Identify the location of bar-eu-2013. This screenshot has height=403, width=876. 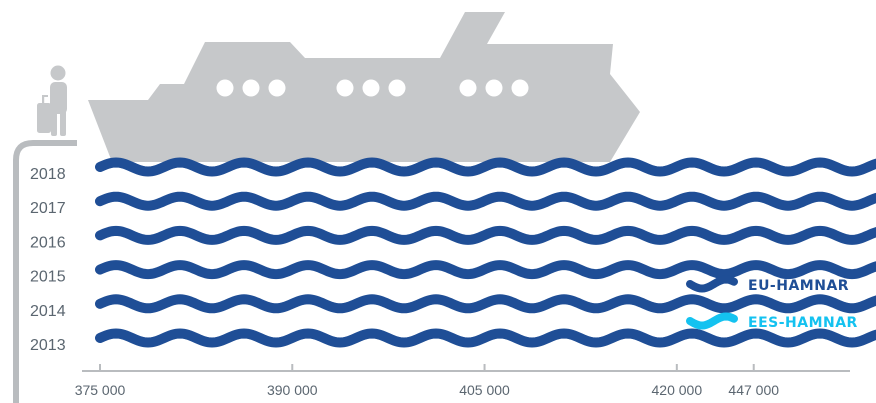
(485, 338).